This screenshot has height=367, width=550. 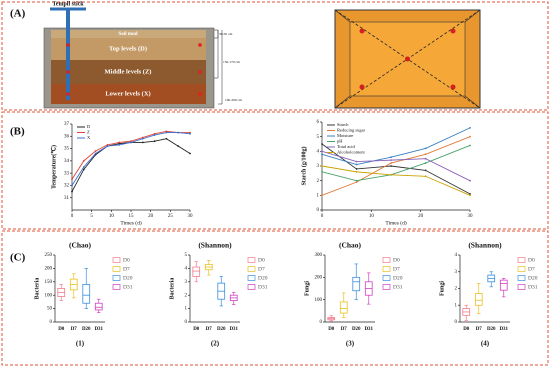 What do you see at coordinates (128, 71) in the screenshot?
I see `layer-label: Middle levels (Z)` at bounding box center [128, 71].